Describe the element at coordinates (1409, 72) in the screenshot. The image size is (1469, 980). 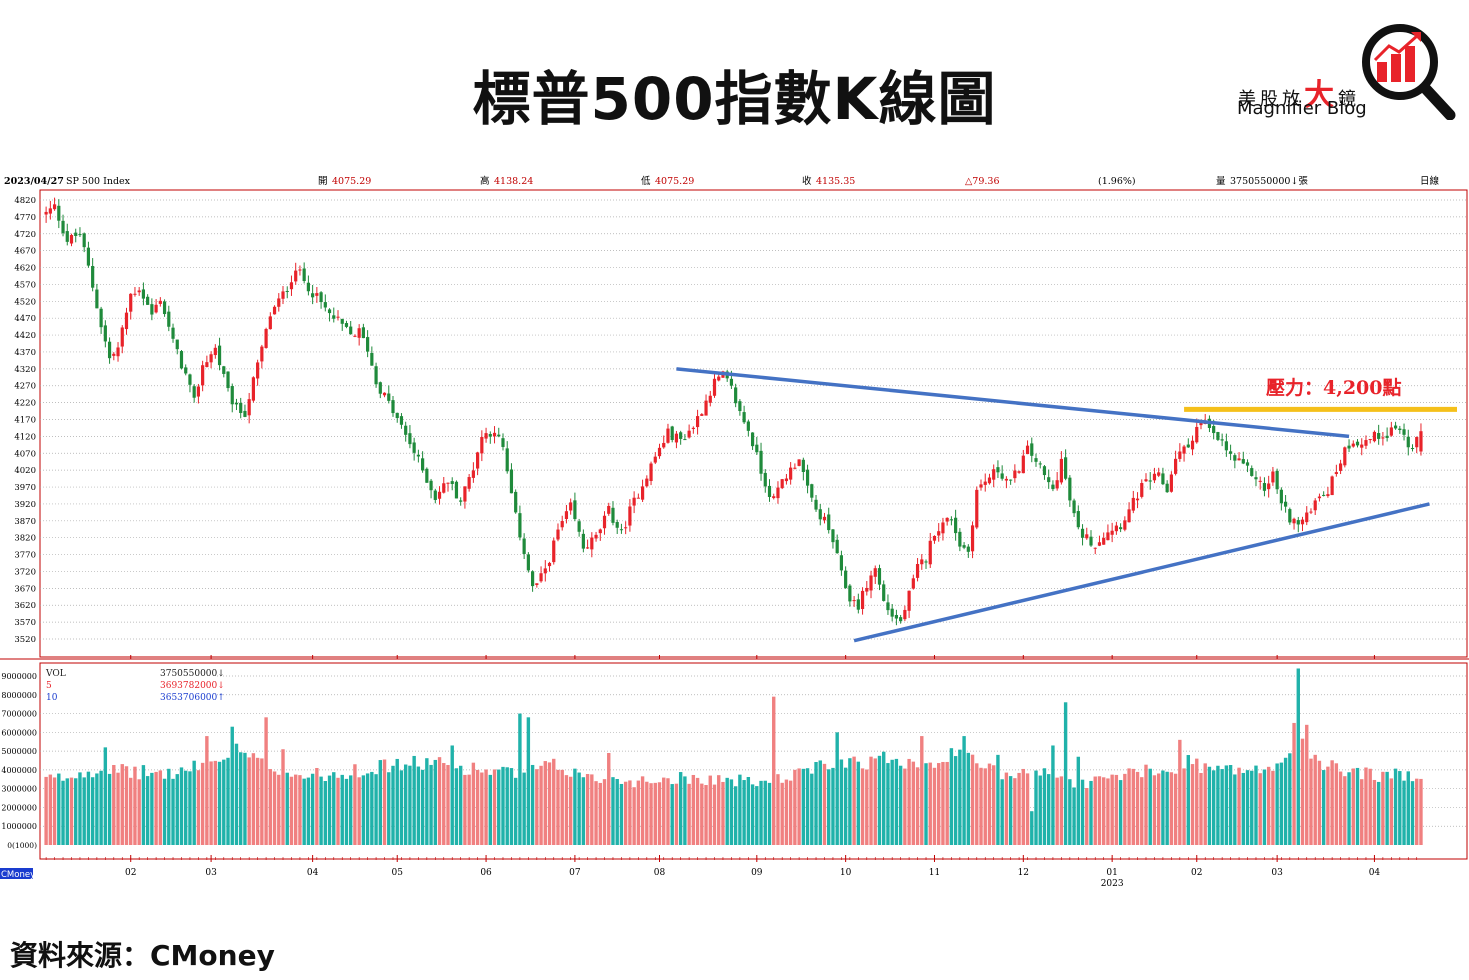
I see `magnifier-icon` at that location.